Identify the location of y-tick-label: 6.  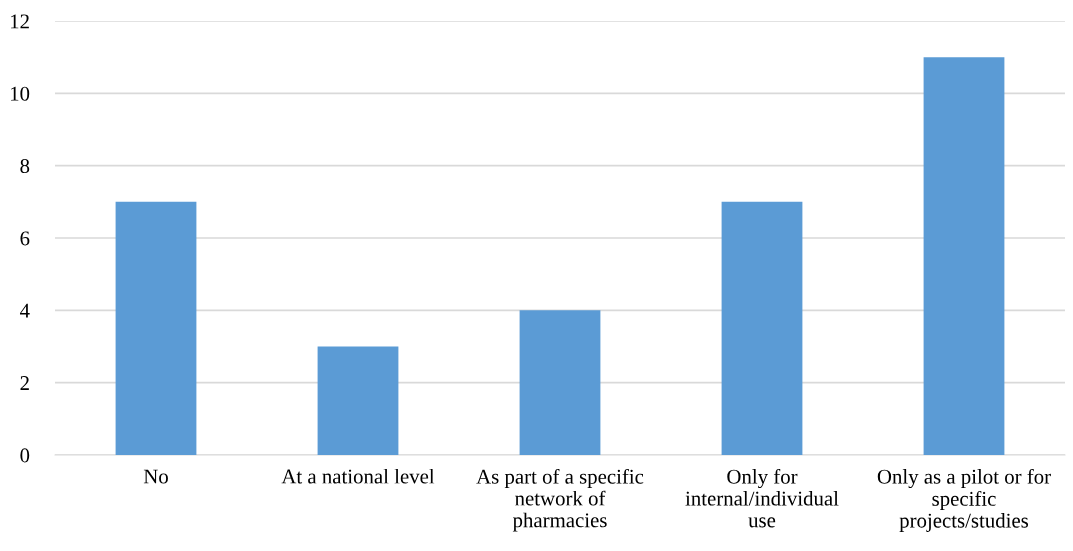
(25, 238).